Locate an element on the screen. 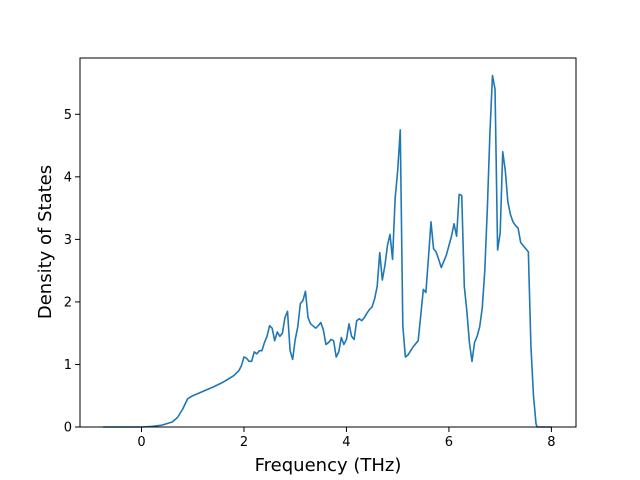 Image resolution: width=640 pixels, height=480 pixels. x-tick-label: 2 is located at coordinates (244, 442).